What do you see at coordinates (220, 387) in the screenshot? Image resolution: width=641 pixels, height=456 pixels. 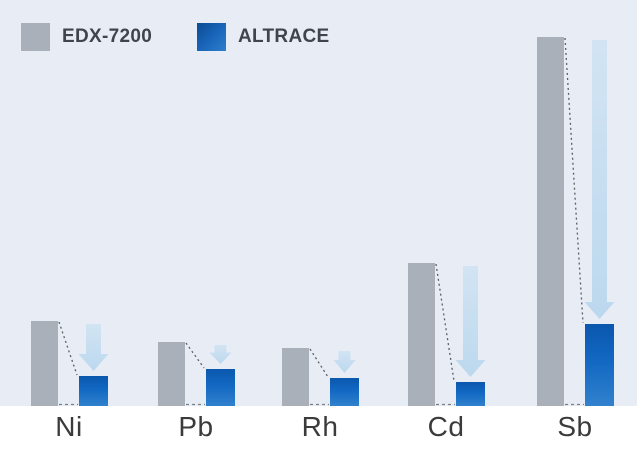 I see `bar-altrace-Pb` at bounding box center [220, 387].